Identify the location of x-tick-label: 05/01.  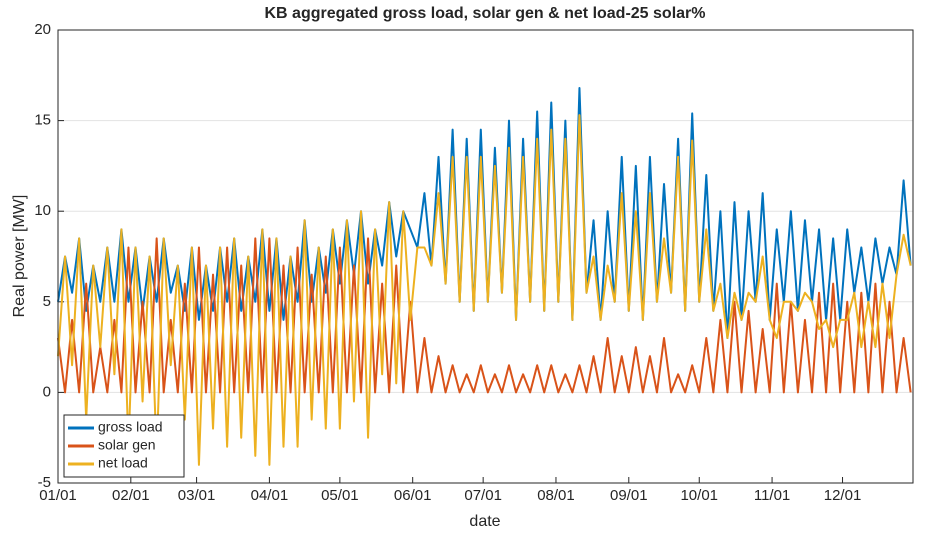
(340, 495).